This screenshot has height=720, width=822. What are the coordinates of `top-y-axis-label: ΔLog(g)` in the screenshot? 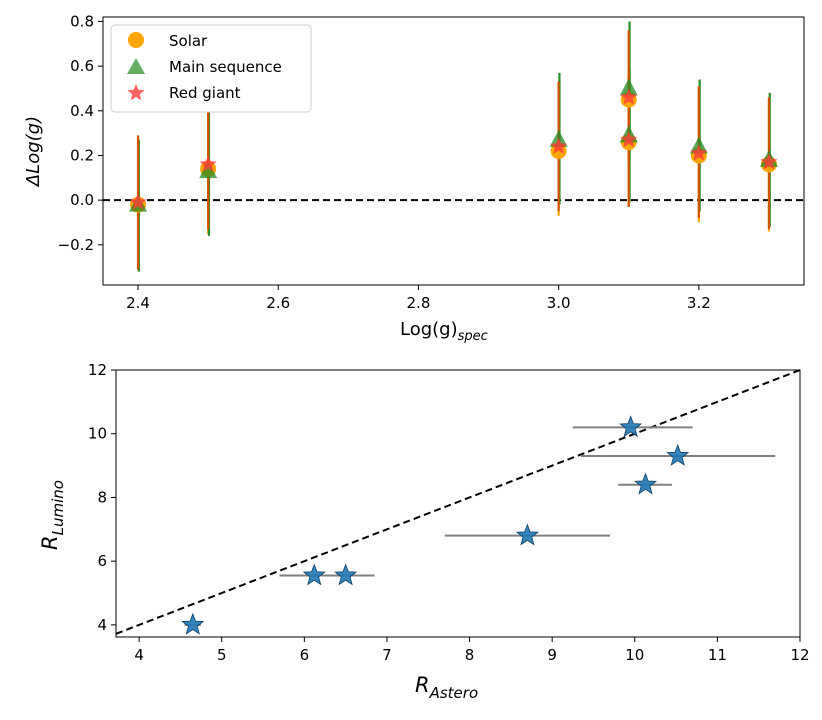 It's located at (33, 152).